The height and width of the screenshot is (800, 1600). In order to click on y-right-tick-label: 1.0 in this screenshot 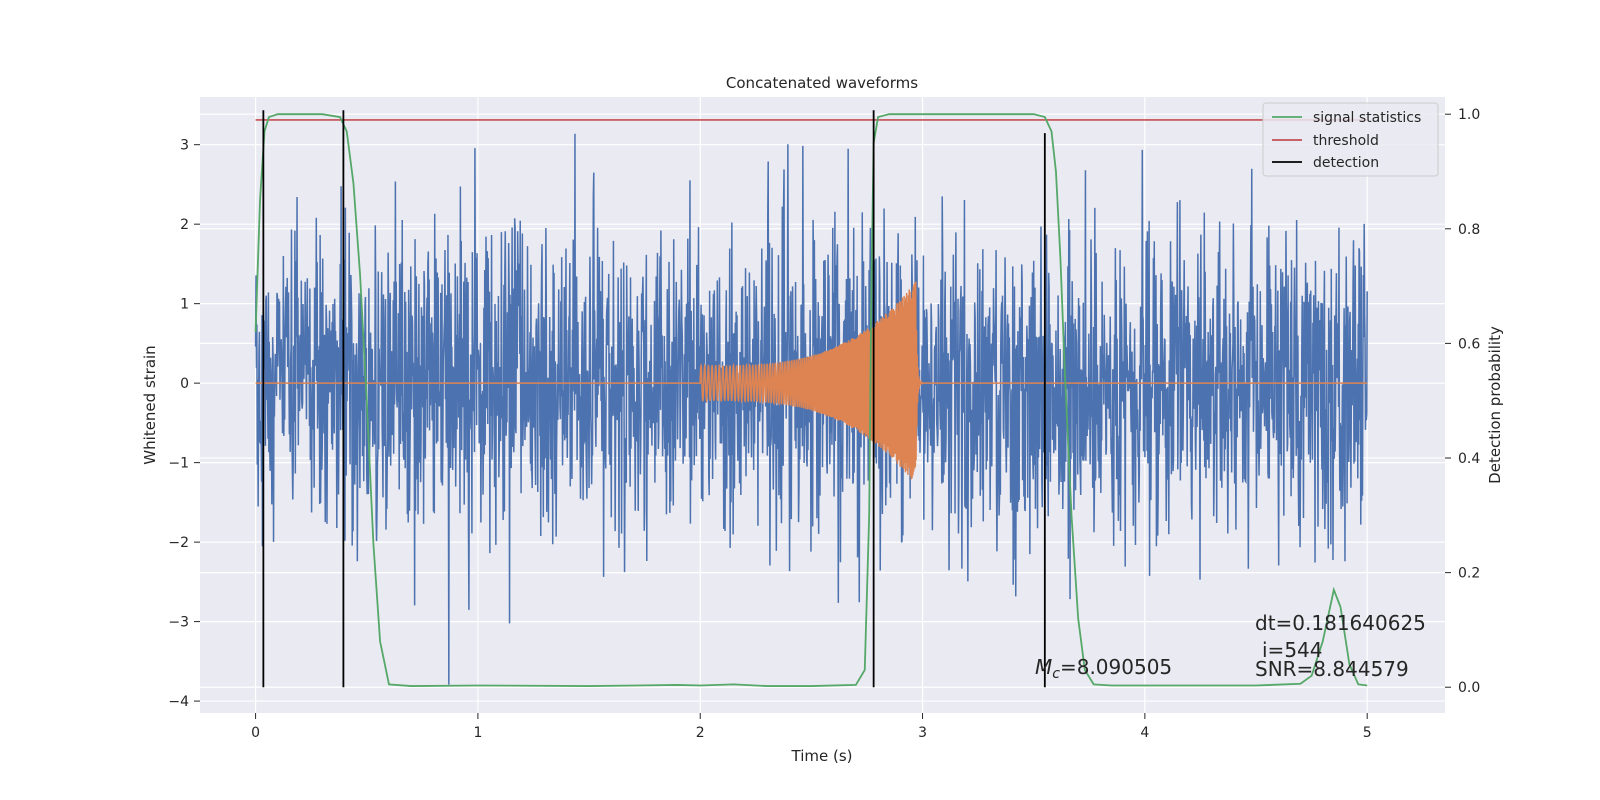, I will do `click(1469, 115)`.